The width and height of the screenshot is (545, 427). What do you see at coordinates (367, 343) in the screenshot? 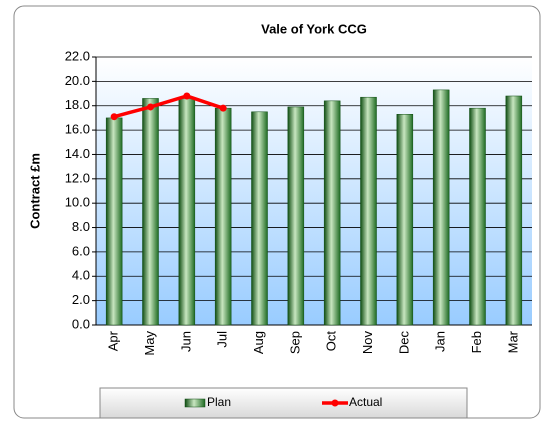
I see `x-tick-label: Nov` at bounding box center [367, 343].